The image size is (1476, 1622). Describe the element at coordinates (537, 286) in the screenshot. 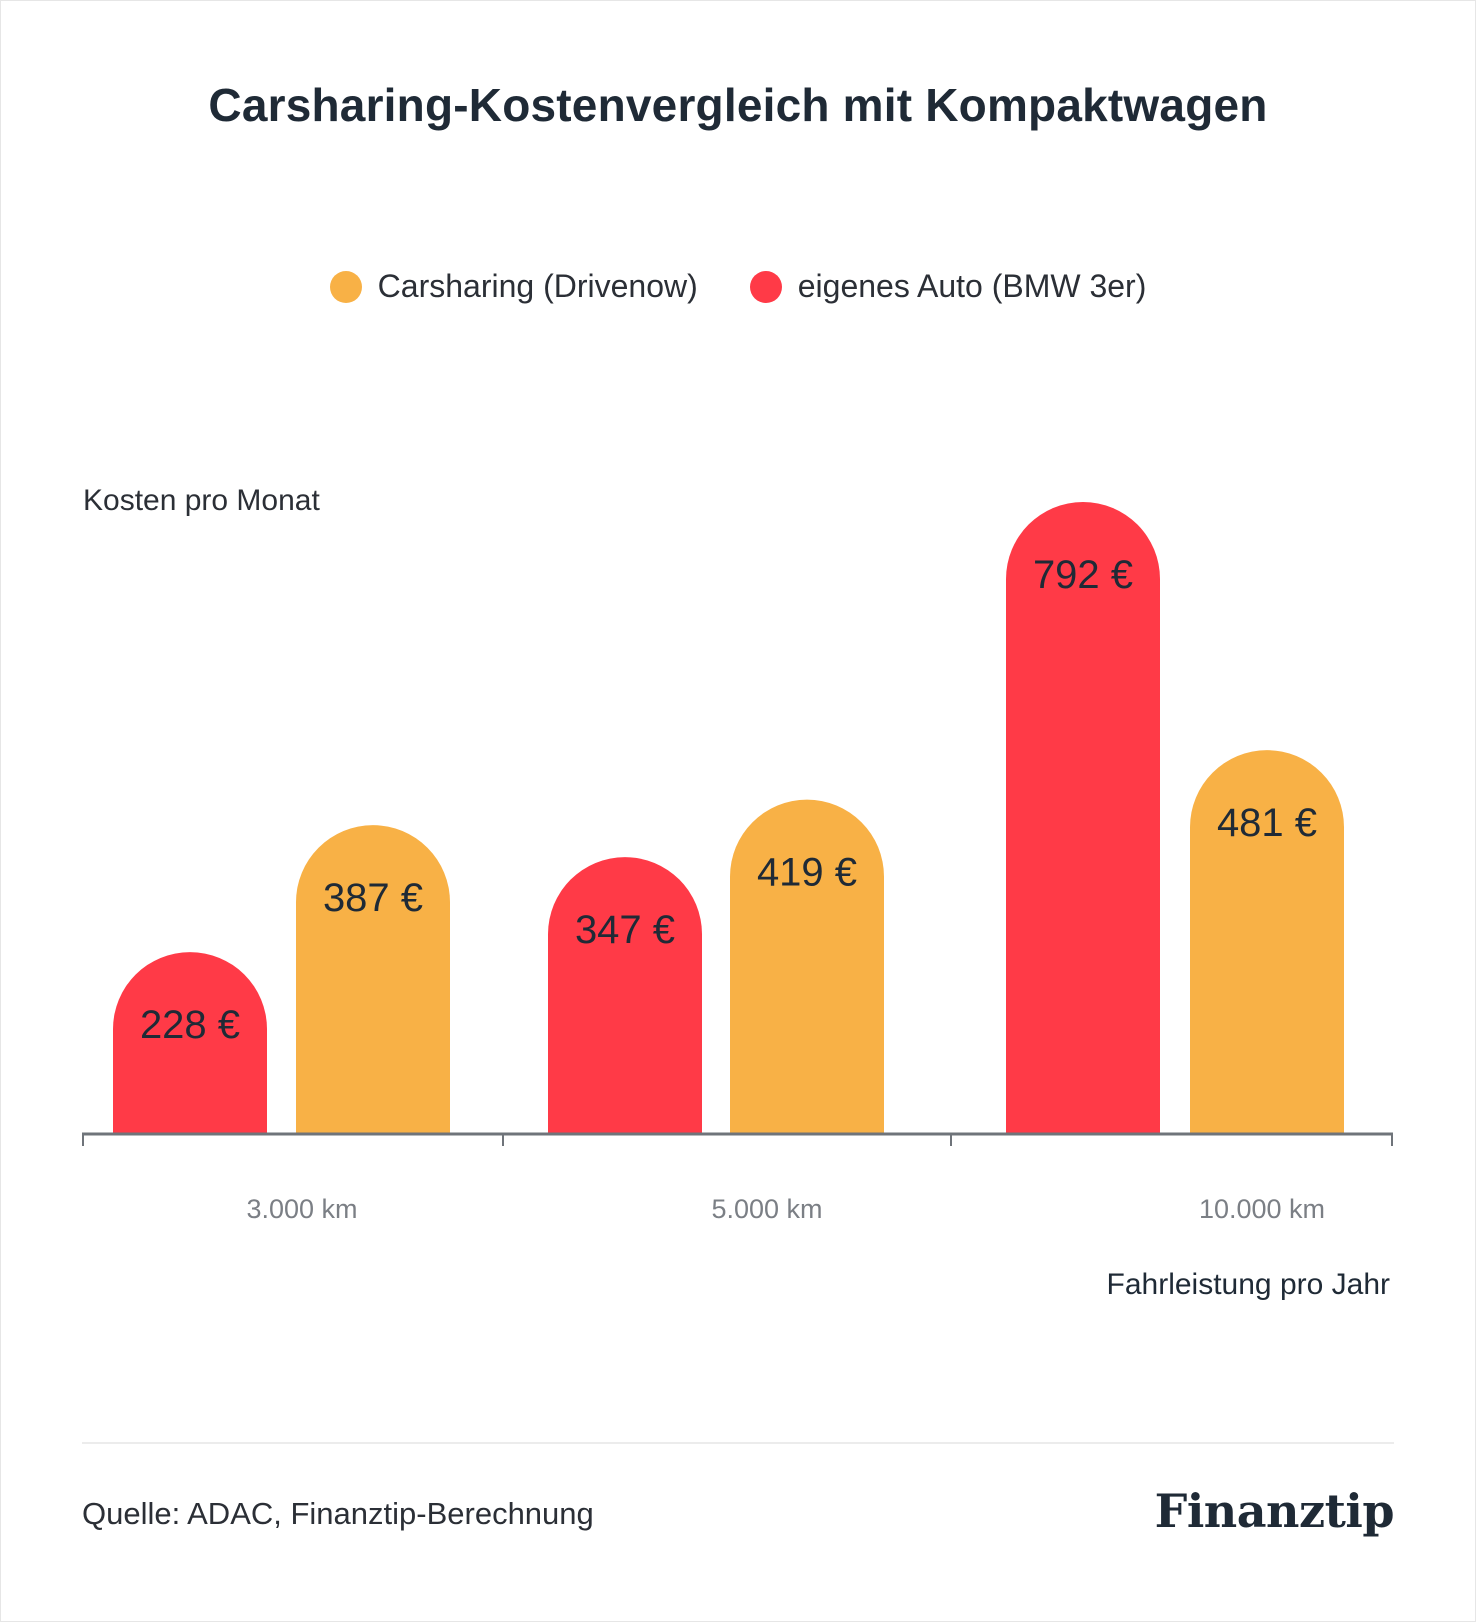

I see `legend-label-carsharing: Carsharing (Drivenow)` at that location.